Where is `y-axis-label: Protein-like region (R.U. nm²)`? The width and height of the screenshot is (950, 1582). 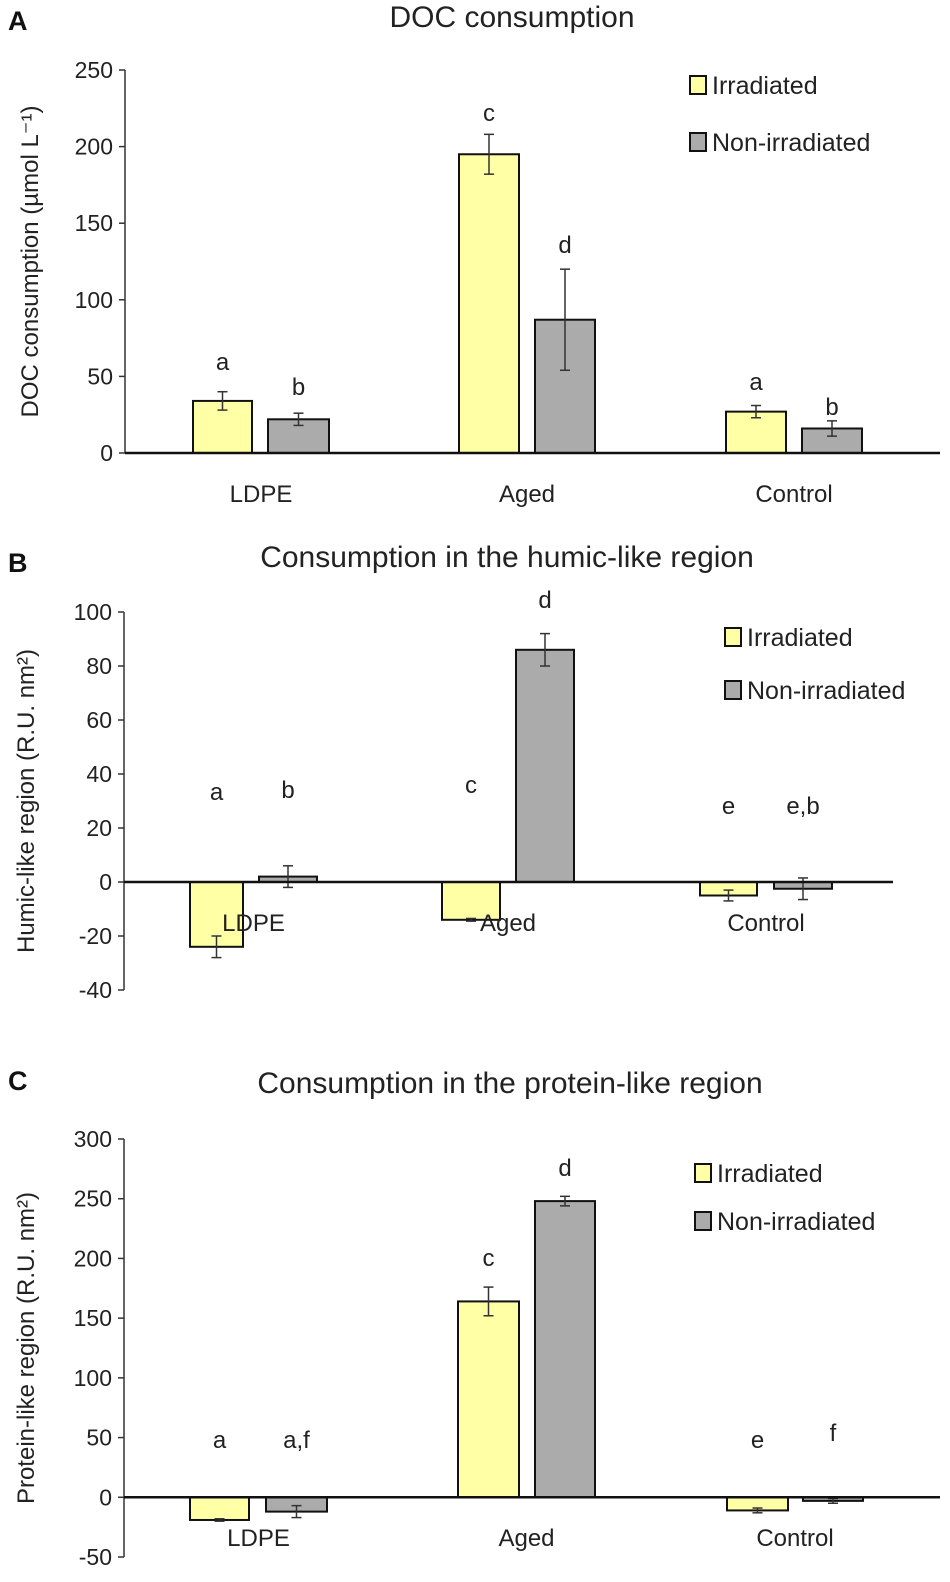
y-axis-label: Protein-like region (R.U. nm²) is located at coordinates (26, 1348).